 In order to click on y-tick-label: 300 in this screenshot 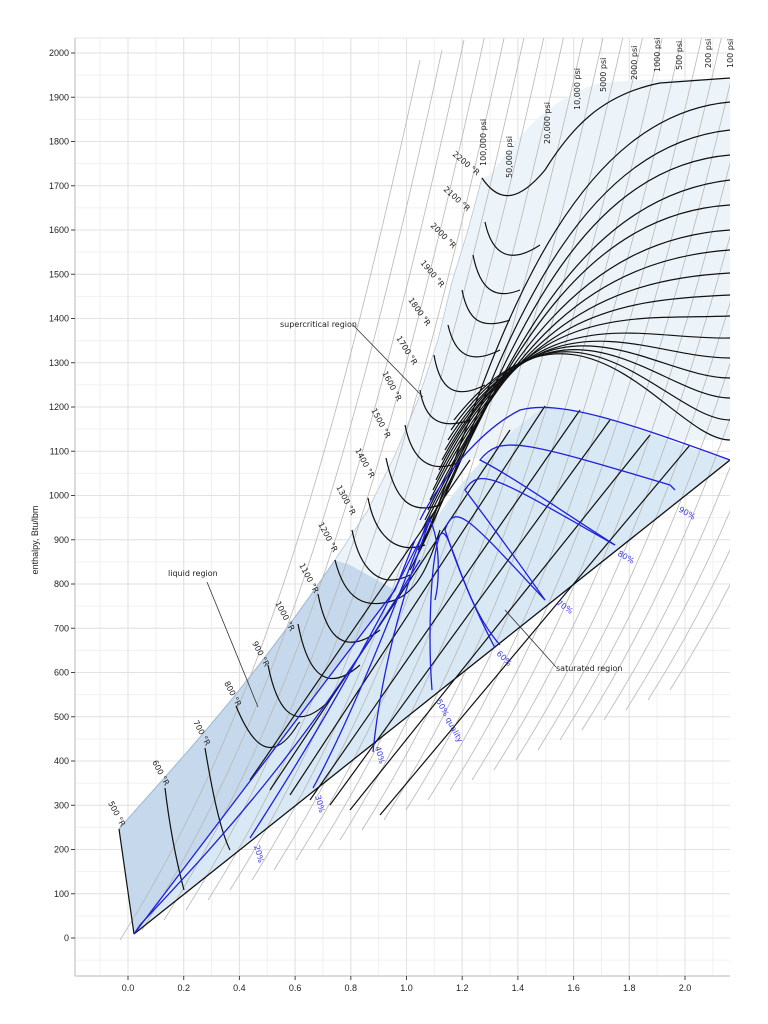, I will do `click(61, 805)`.